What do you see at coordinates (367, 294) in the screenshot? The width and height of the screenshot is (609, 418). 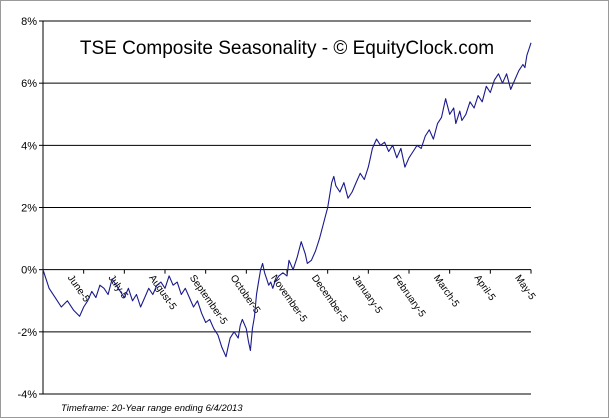 I see `x-tick-label: January-5` at bounding box center [367, 294].